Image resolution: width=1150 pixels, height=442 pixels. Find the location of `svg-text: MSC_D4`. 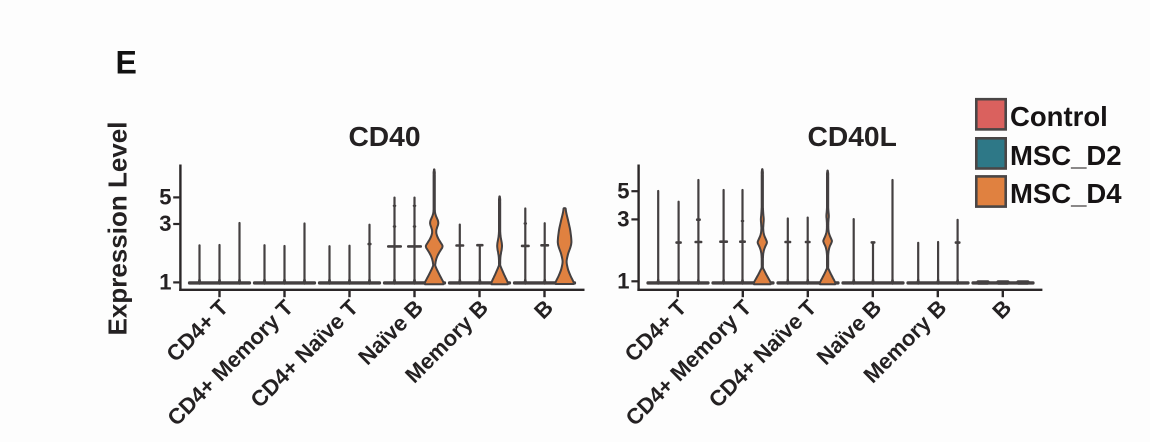

svg-text: MSC_D4 is located at coordinates (1066, 193).